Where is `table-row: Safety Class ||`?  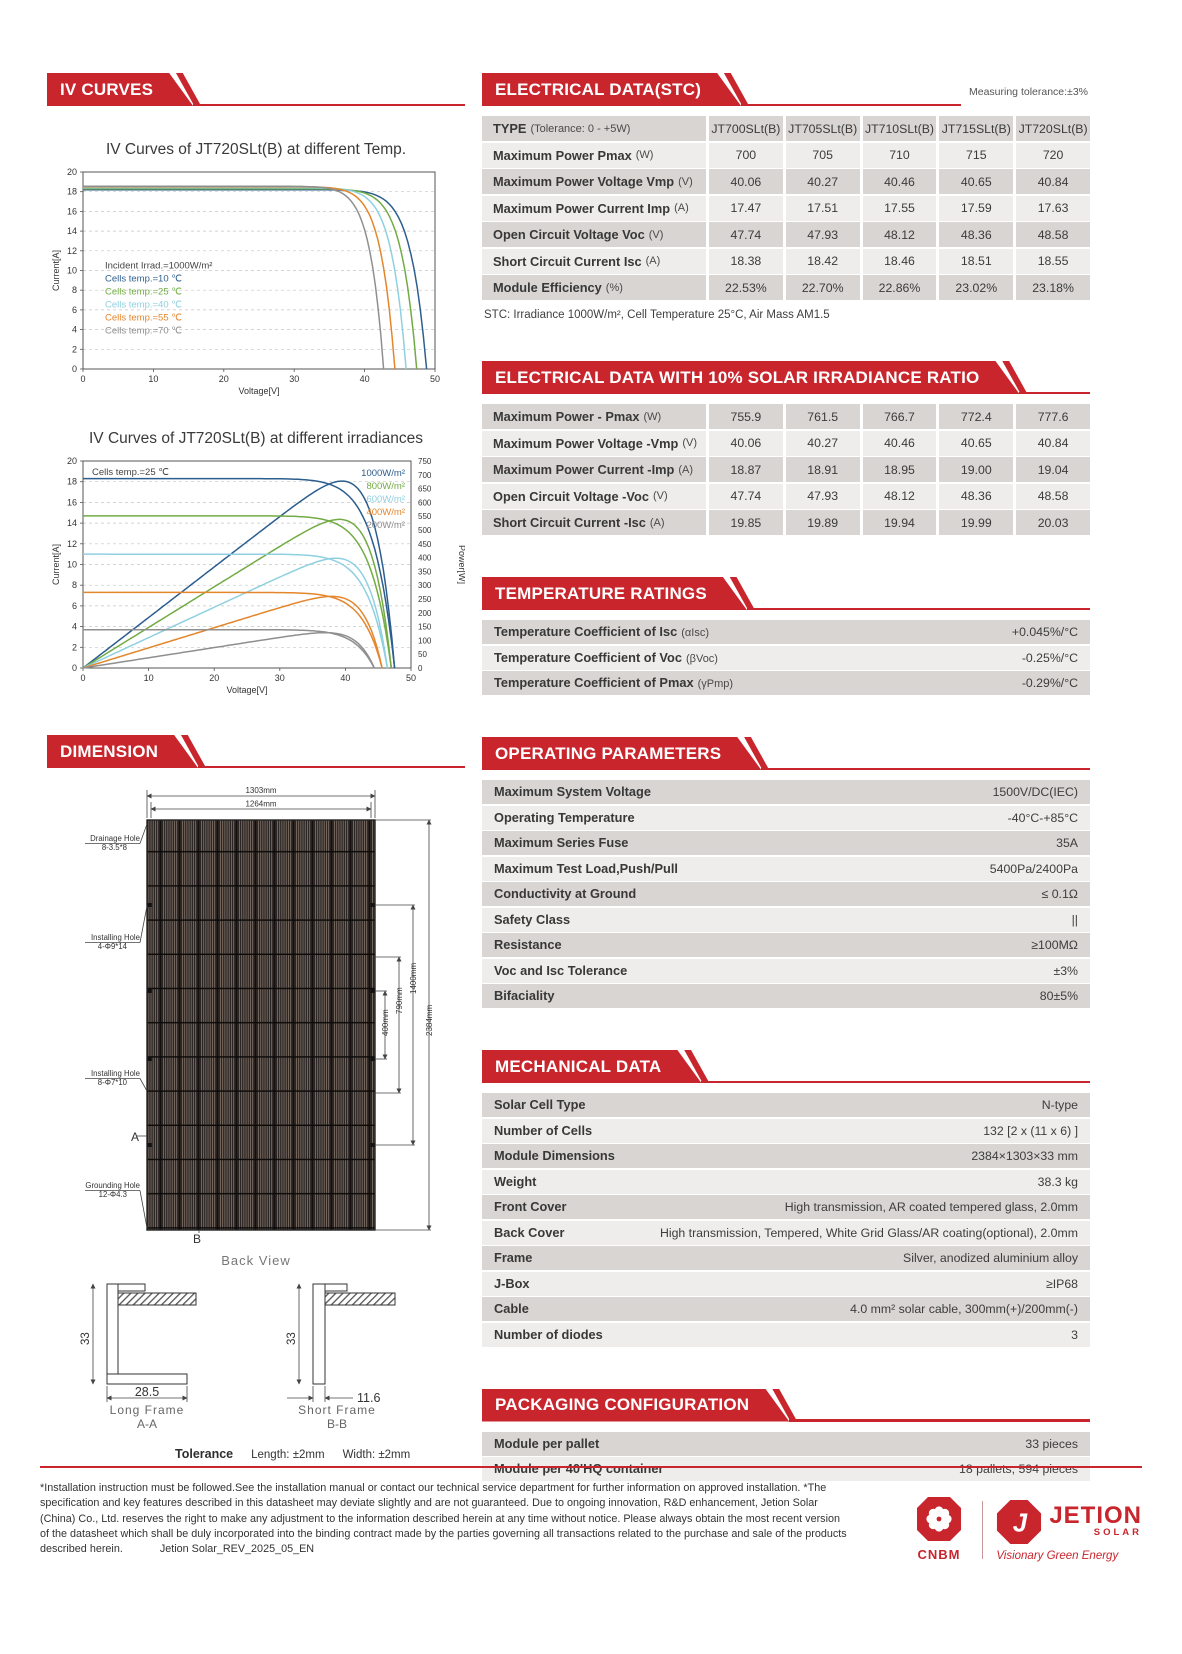
table-row: Safety Class || is located at coordinates (786, 919).